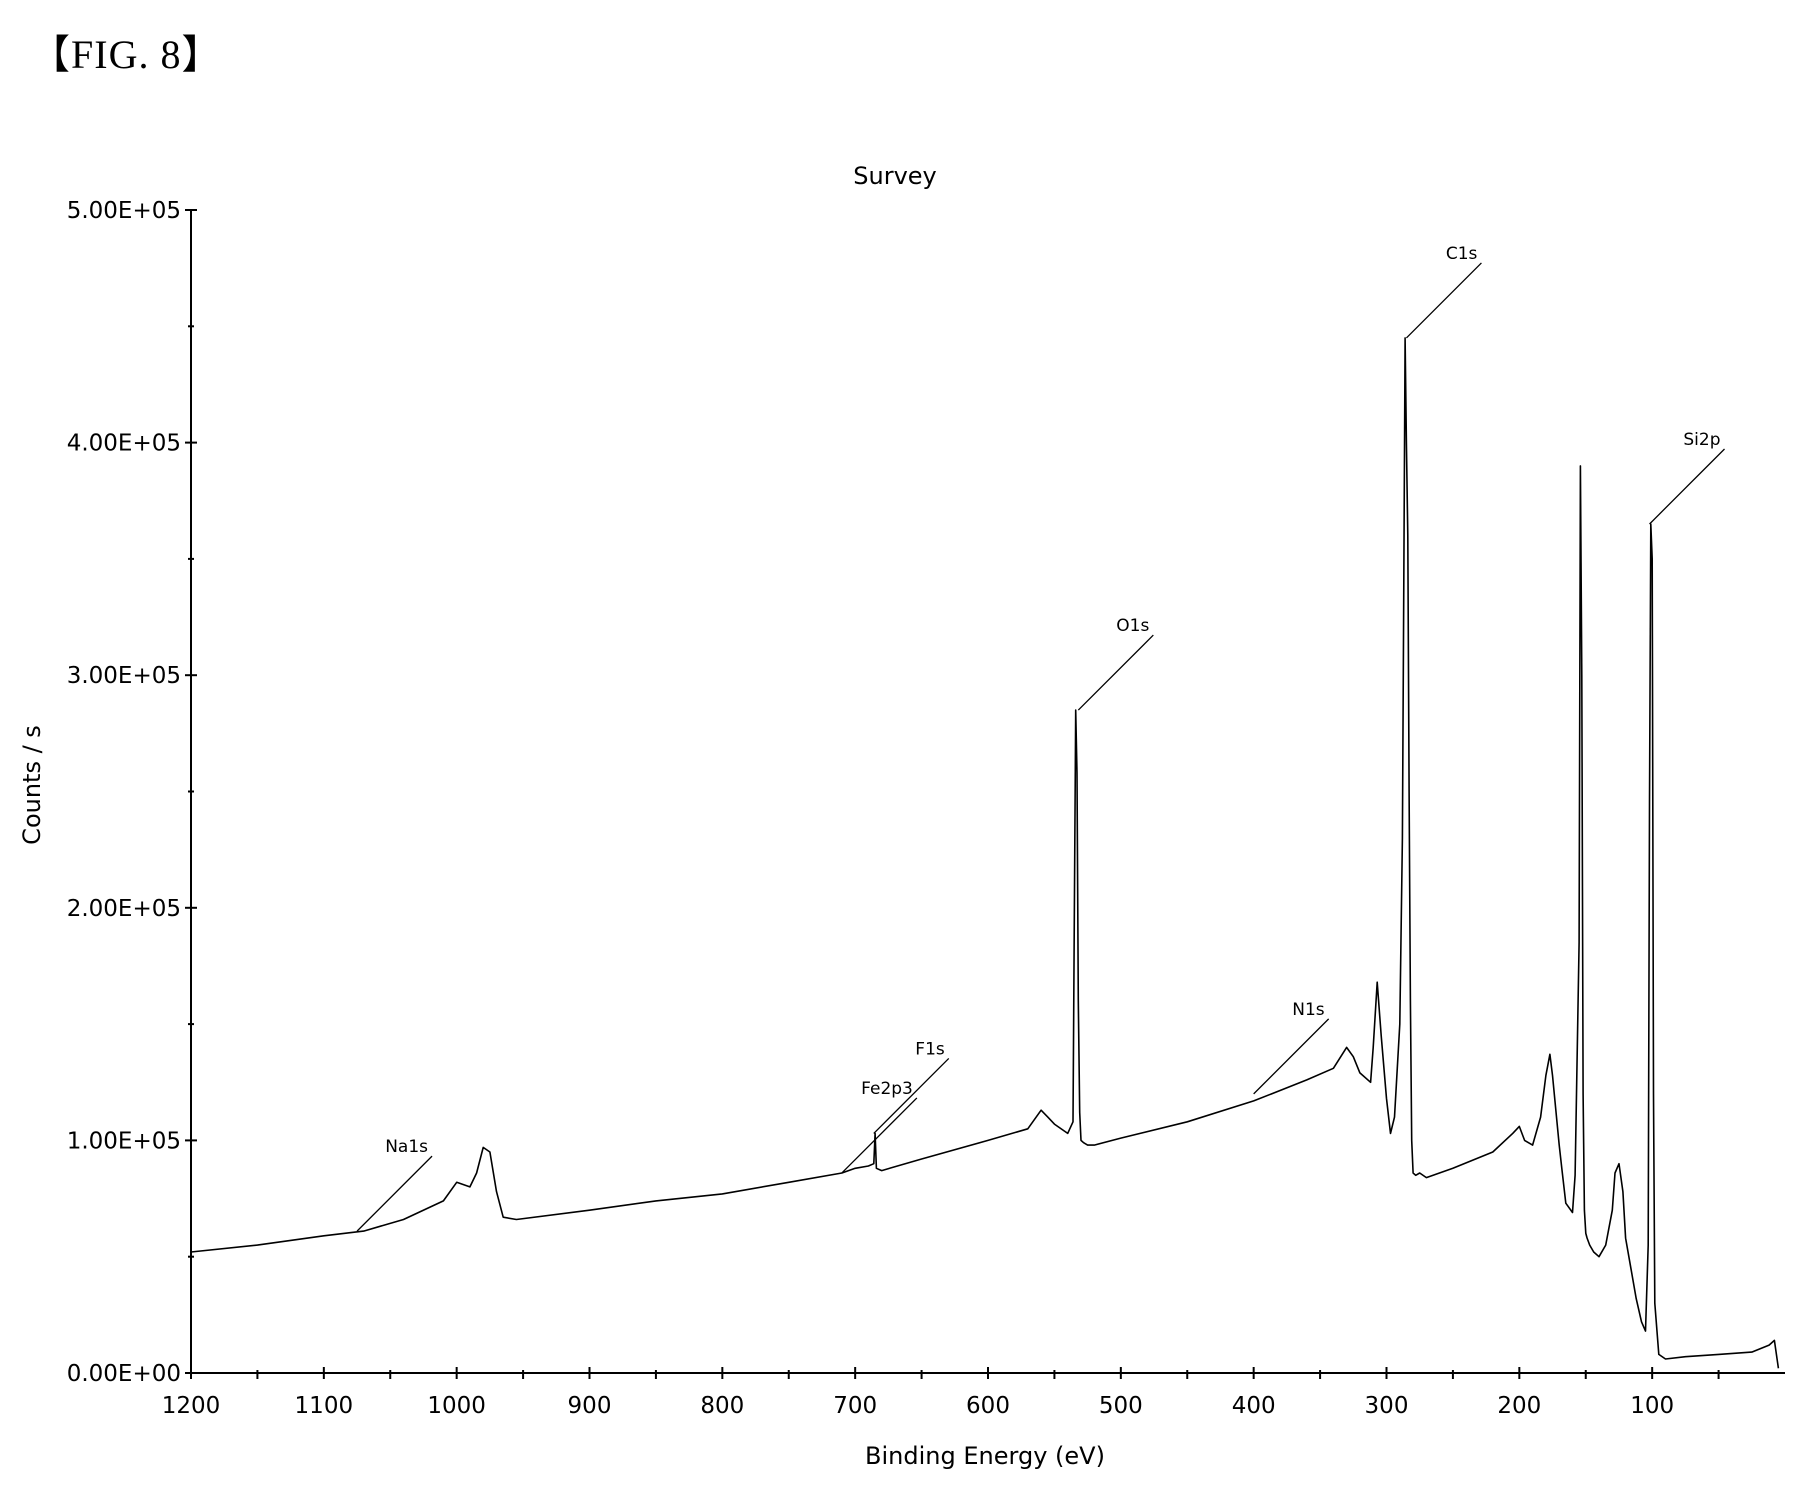  What do you see at coordinates (855, 1406) in the screenshot?
I see `x-tick-label: 700` at bounding box center [855, 1406].